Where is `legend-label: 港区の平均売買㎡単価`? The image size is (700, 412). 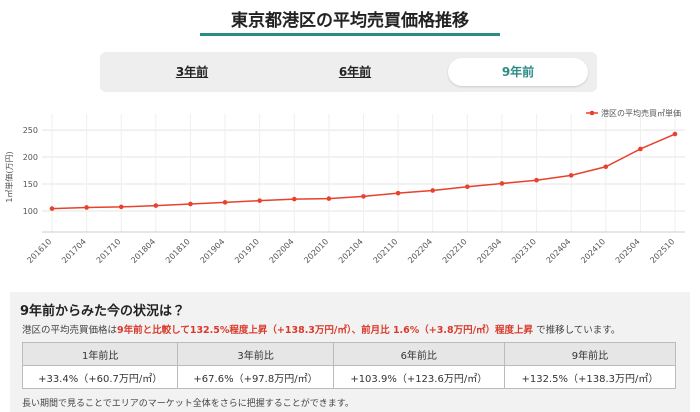 legend-label: 港区の平均売買㎡単価 is located at coordinates (641, 113).